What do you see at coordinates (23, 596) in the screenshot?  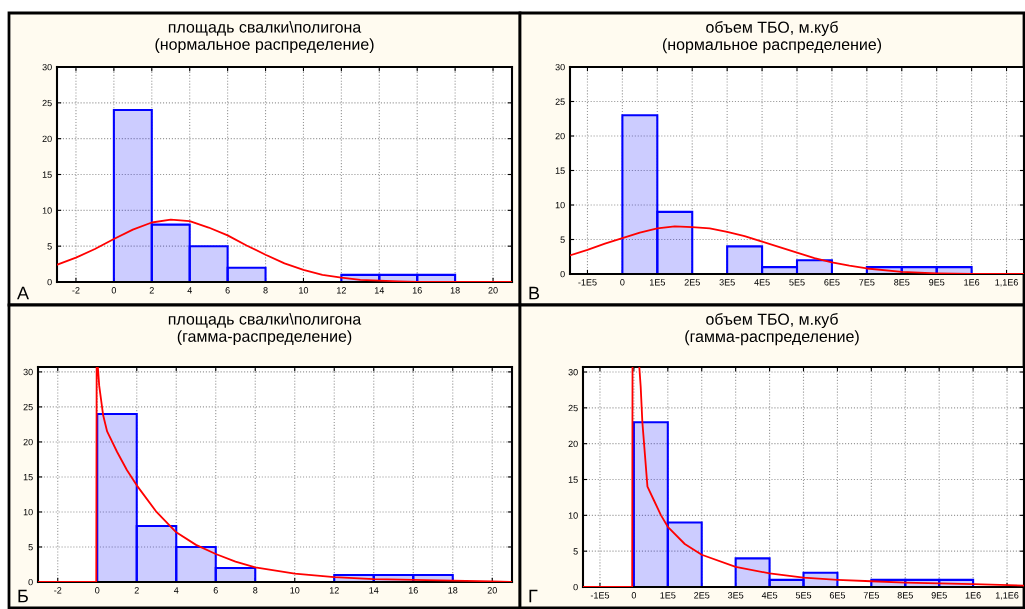 I see `text: Б` at bounding box center [23, 596].